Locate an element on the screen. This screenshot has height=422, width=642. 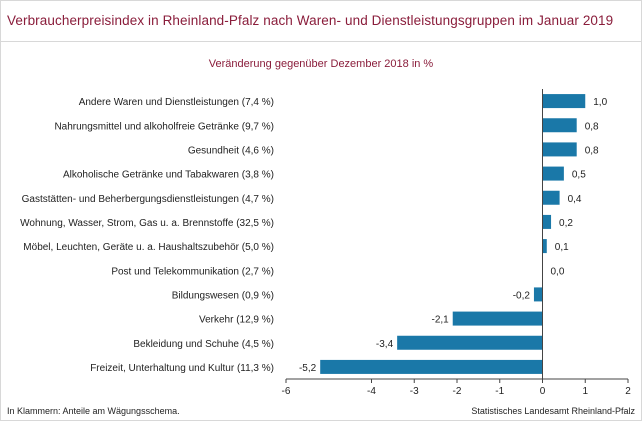
x-tick-label: -1 is located at coordinates (499, 391).